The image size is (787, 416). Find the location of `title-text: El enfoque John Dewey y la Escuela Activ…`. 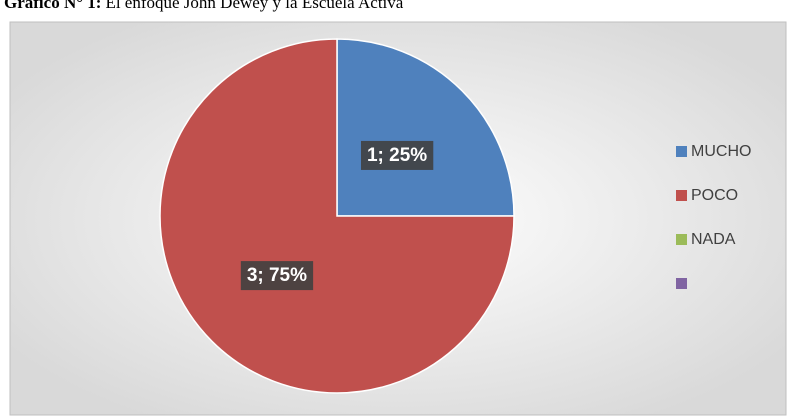

title-text: El enfoque John Dewey y la Escuela Activ… is located at coordinates (254, 6).